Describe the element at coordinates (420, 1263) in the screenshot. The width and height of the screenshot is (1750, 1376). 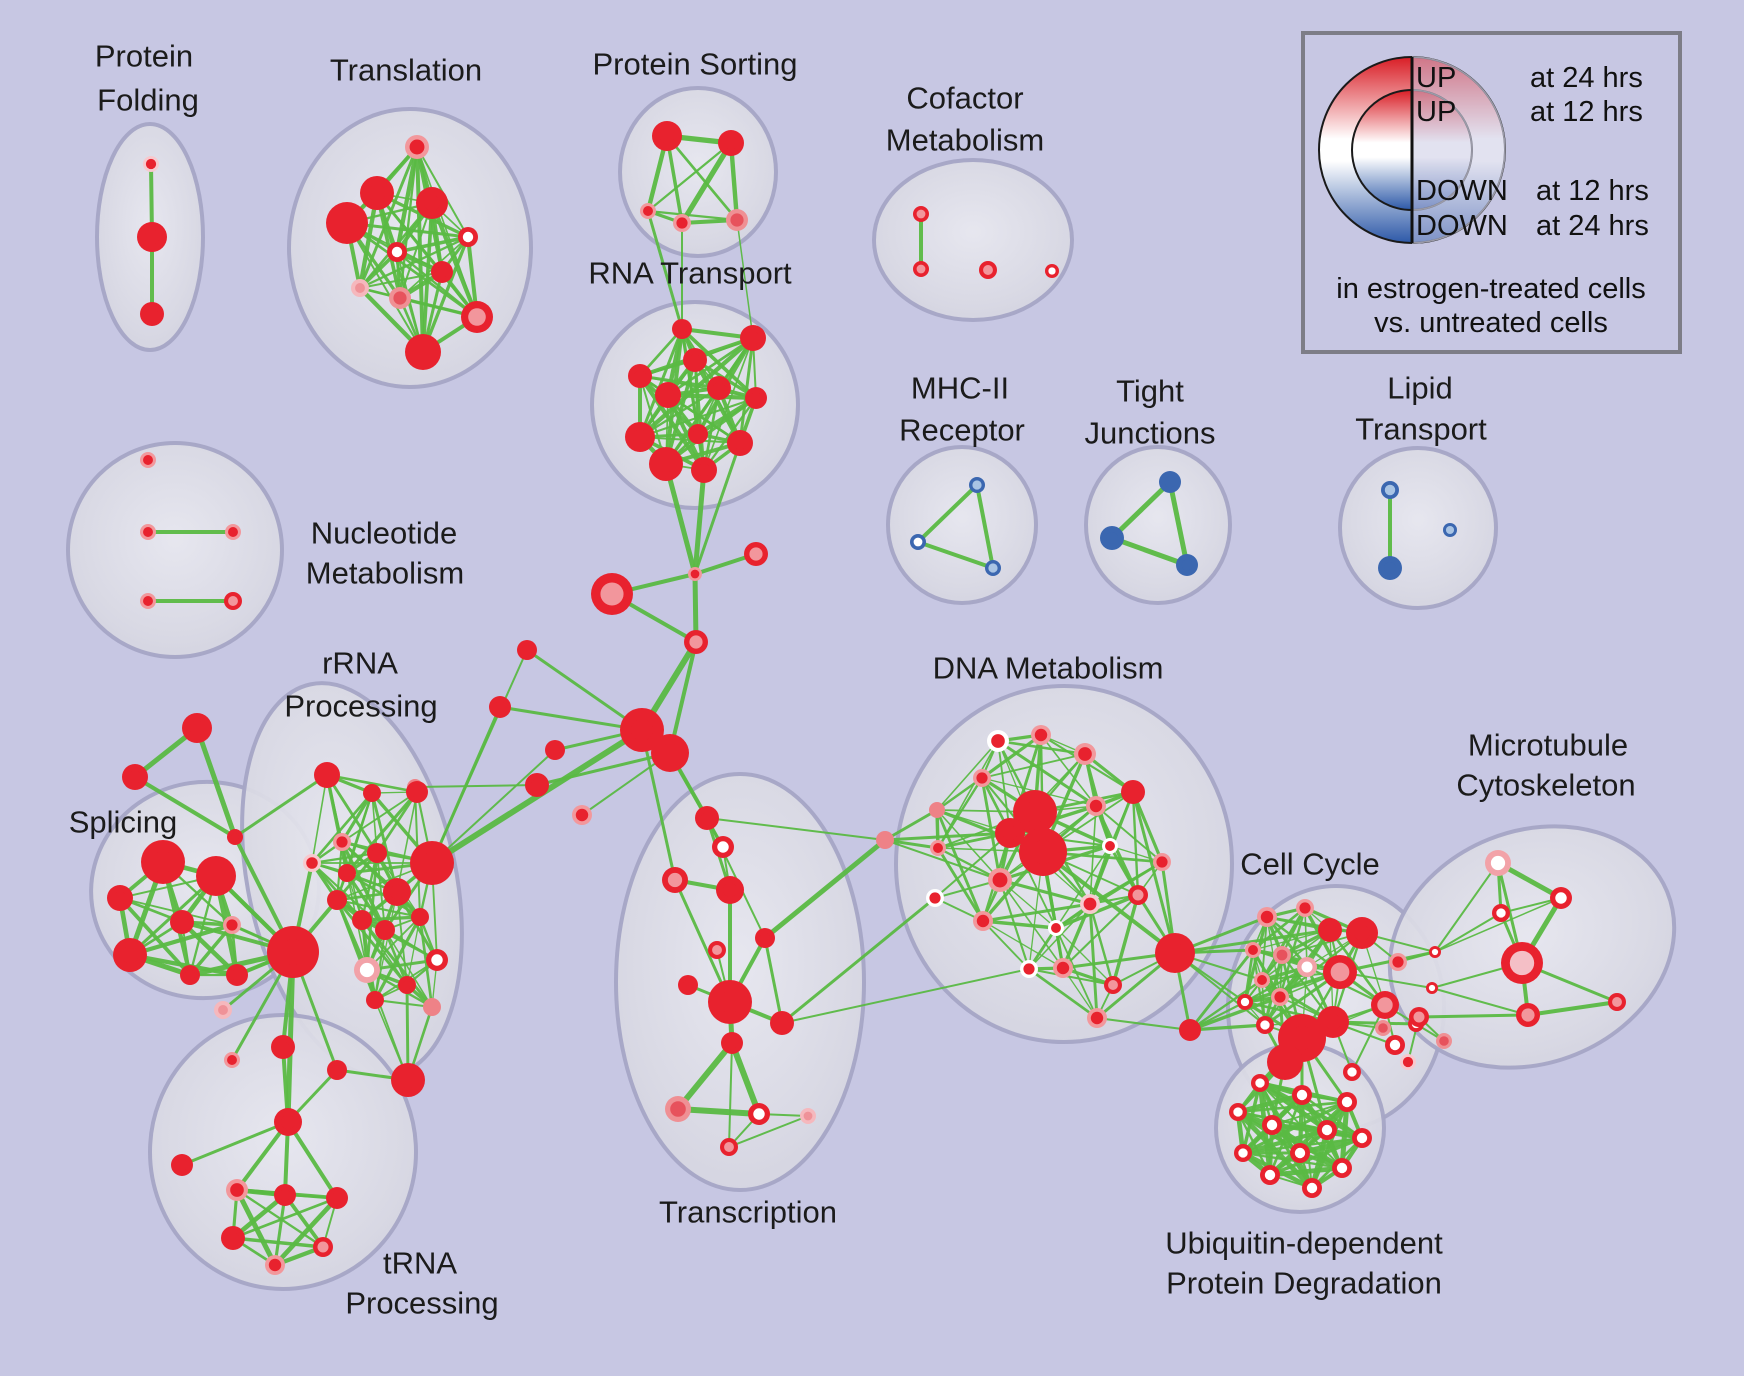
I see `cluster-label: tRNA` at that location.